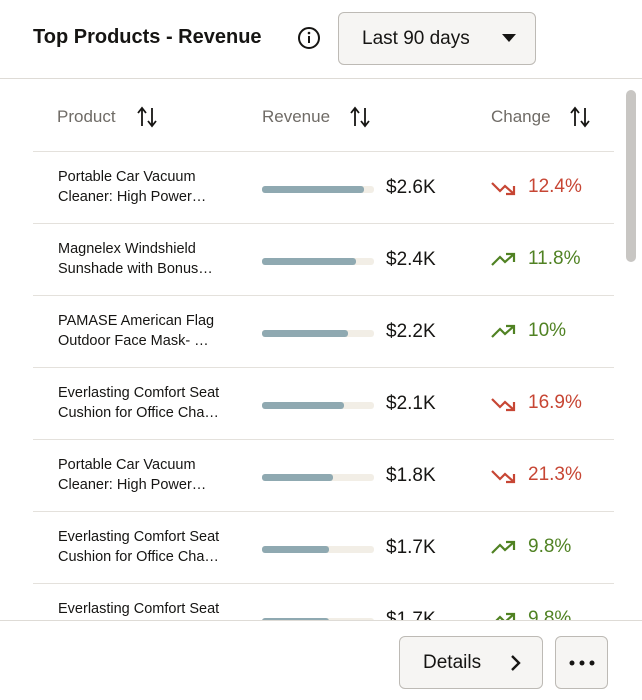 Image resolution: width=642 pixels, height=700 pixels. What do you see at coordinates (86, 116) in the screenshot?
I see `column-header: Product` at bounding box center [86, 116].